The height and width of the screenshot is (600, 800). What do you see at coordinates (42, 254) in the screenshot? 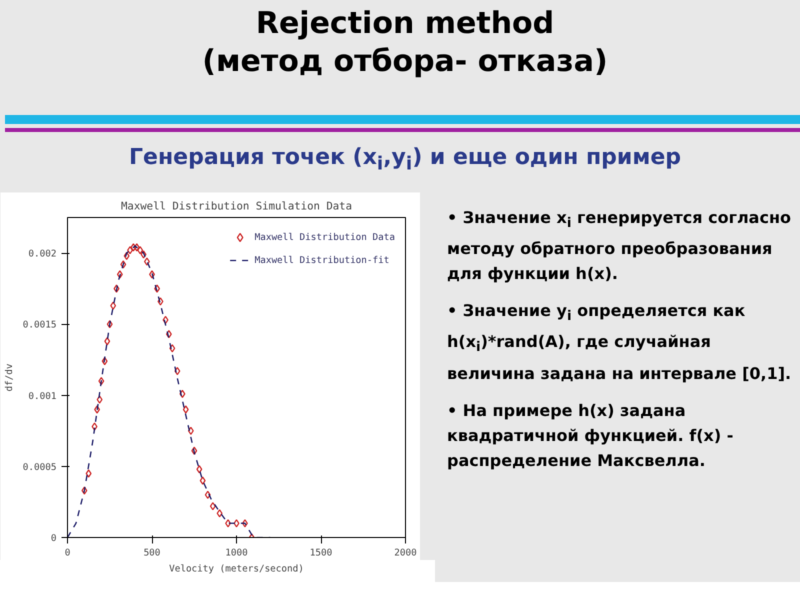
I see `y-tick-label: 0.002` at bounding box center [42, 254].